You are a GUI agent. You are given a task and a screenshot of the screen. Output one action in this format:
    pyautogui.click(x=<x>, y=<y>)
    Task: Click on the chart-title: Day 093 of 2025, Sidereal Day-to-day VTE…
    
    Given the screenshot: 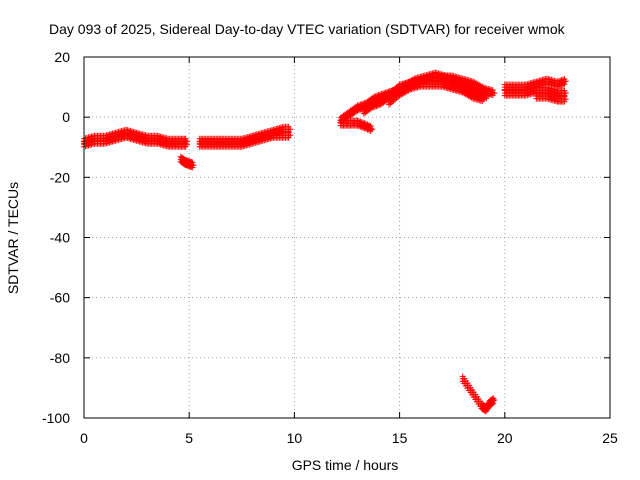 What is the action you would take?
    pyautogui.click(x=307, y=29)
    